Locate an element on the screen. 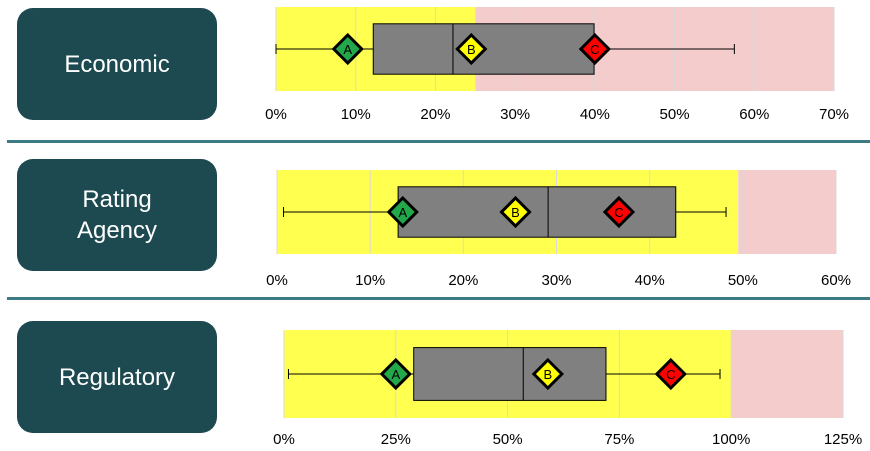 The width and height of the screenshot is (870, 451). category-label-box: Economic is located at coordinates (117, 64).